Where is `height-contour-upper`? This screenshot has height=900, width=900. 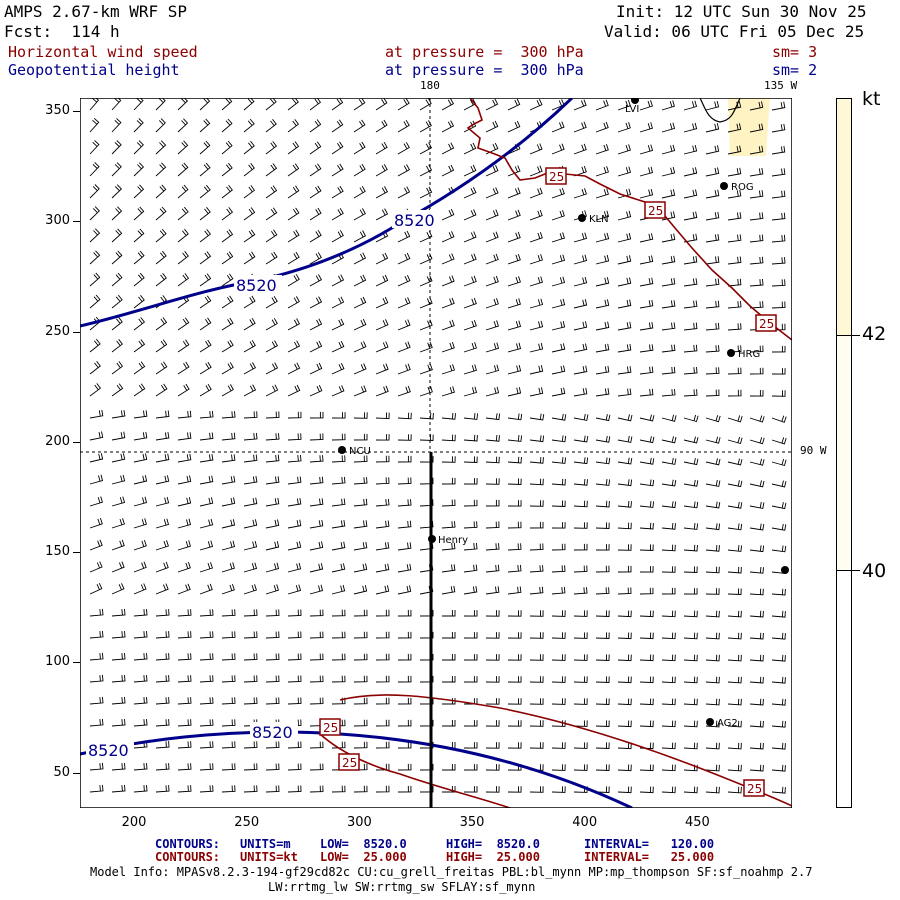
height-contour-upper is located at coordinates (327, 213).